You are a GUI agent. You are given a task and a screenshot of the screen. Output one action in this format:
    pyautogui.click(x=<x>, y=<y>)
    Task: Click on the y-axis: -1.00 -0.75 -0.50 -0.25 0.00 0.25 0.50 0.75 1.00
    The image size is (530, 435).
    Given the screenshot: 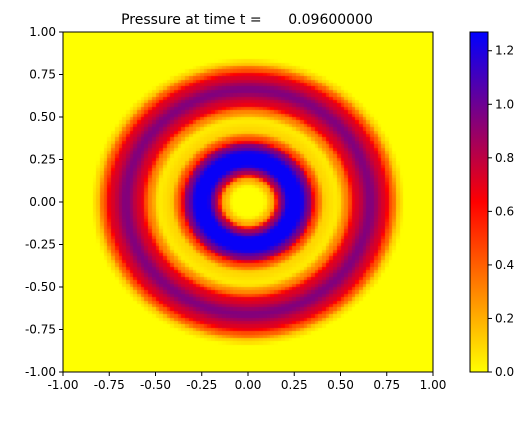 What is the action you would take?
    pyautogui.click(x=44, y=202)
    